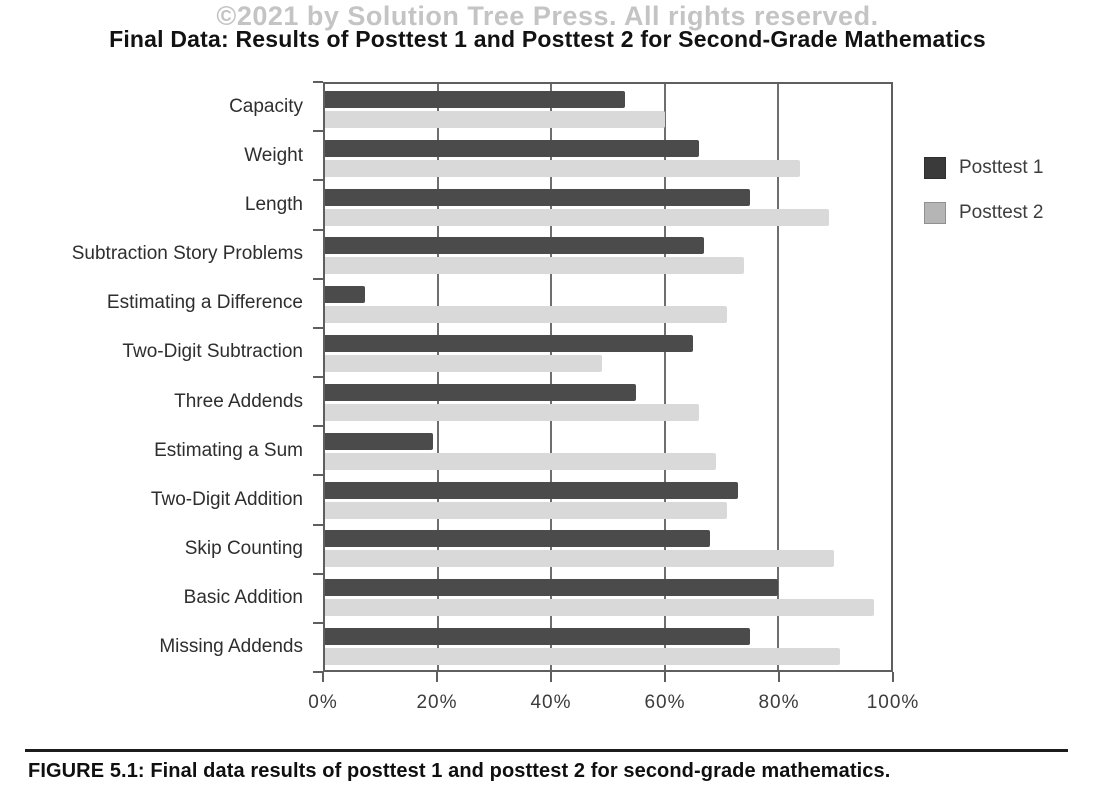 The image size is (1095, 800). What do you see at coordinates (266, 106) in the screenshot?
I see `category-label: Capacity` at bounding box center [266, 106].